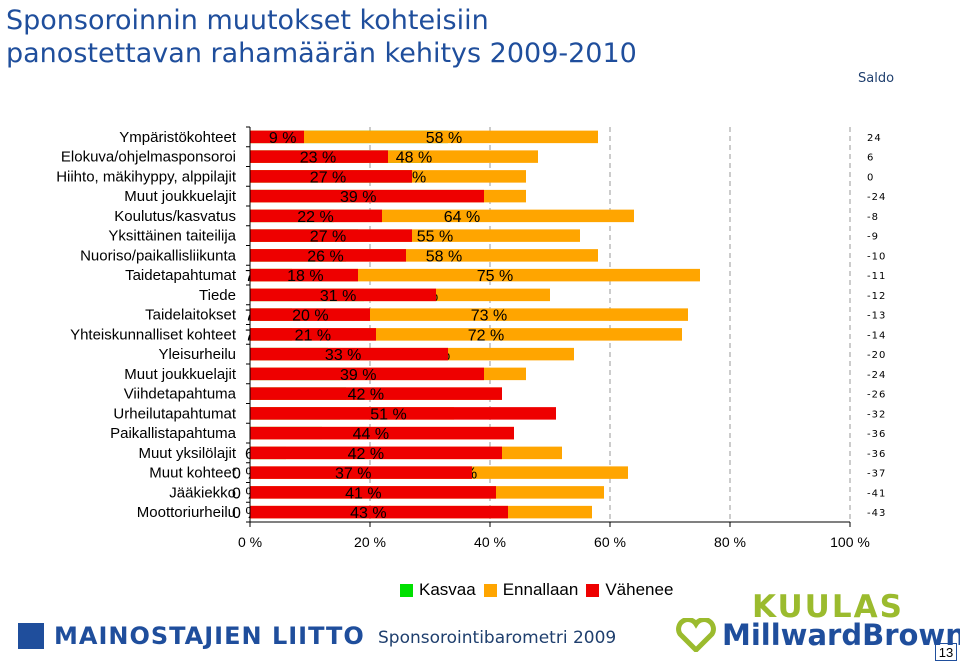 The image size is (960, 663). I want to click on data-label: 26 %, so click(325, 256).